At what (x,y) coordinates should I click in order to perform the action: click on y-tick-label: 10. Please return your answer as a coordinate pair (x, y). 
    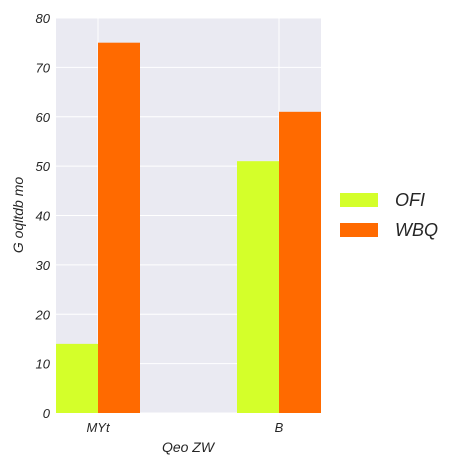
    Looking at the image, I should click on (43, 364).